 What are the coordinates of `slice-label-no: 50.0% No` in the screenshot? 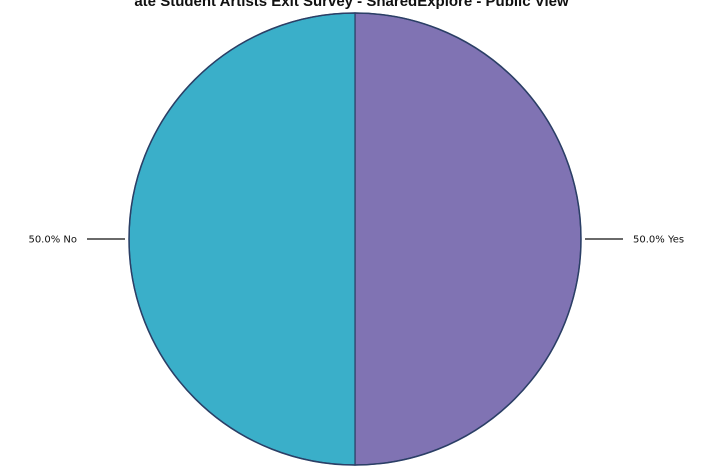 It's located at (52, 240).